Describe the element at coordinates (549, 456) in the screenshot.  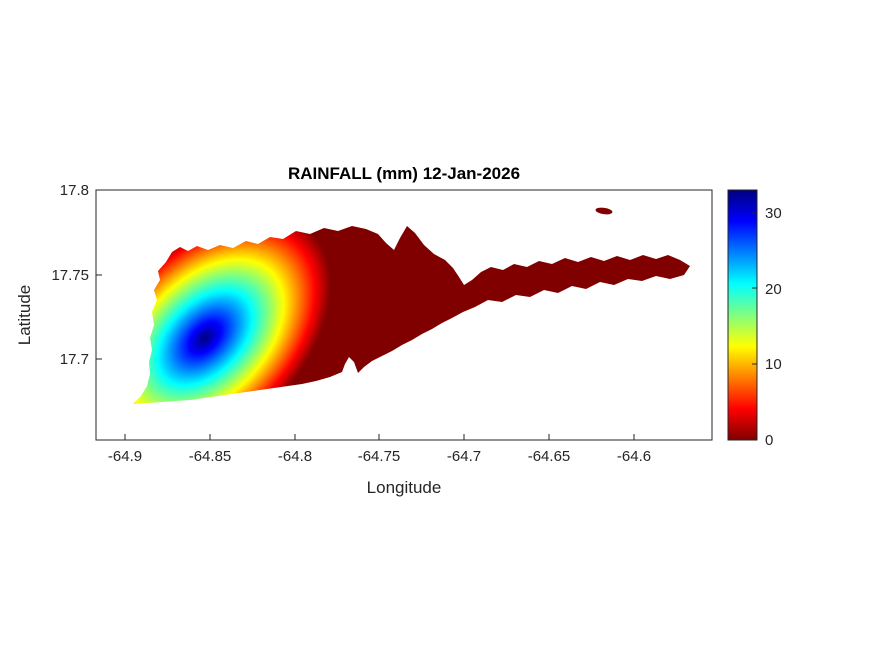
I see `x-tick-label: -64.65` at that location.